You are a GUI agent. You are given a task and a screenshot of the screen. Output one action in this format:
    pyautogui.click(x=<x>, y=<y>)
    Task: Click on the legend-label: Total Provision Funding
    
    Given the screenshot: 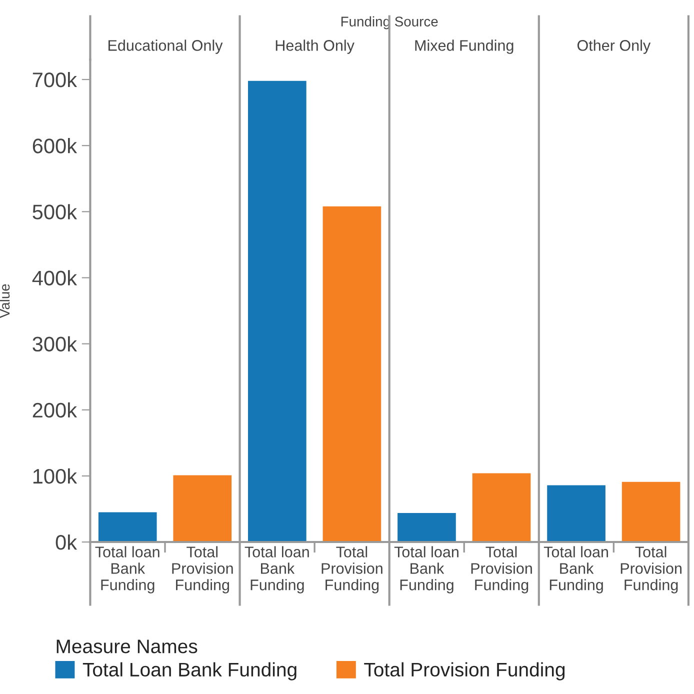 What is the action you would take?
    pyautogui.click(x=464, y=671)
    